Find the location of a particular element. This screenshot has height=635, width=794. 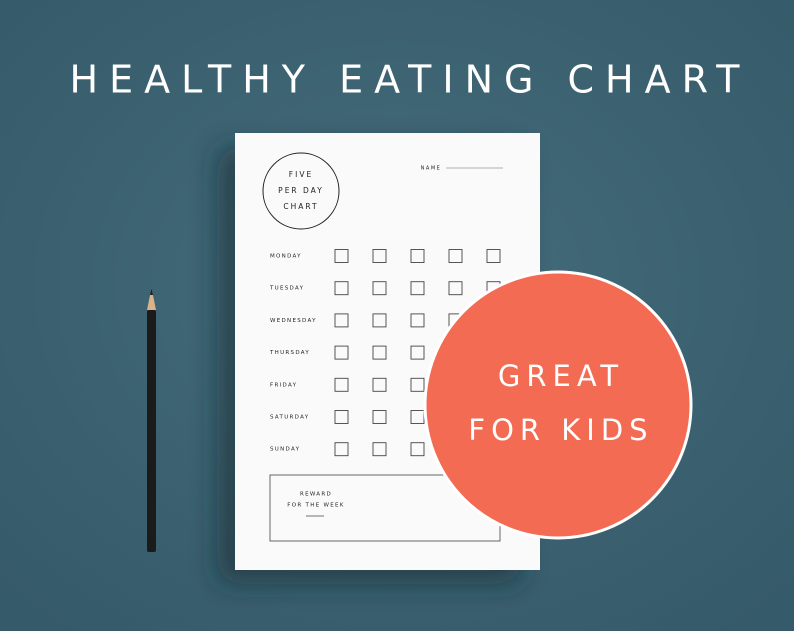

badge-label: FOR KIDS is located at coordinates (560, 430).